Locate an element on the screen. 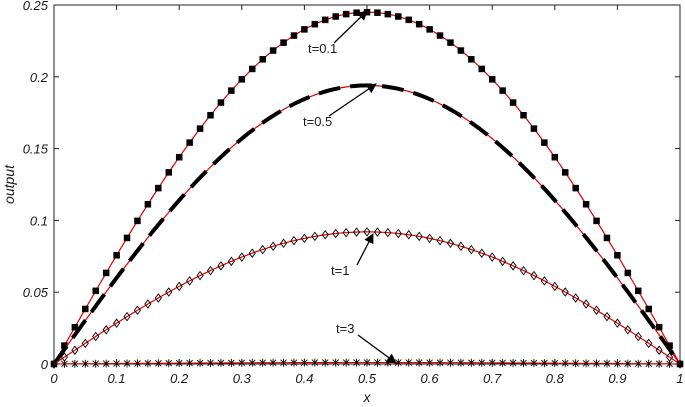 This screenshot has height=407, width=685. x-tick-label: 0.7 is located at coordinates (492, 378).